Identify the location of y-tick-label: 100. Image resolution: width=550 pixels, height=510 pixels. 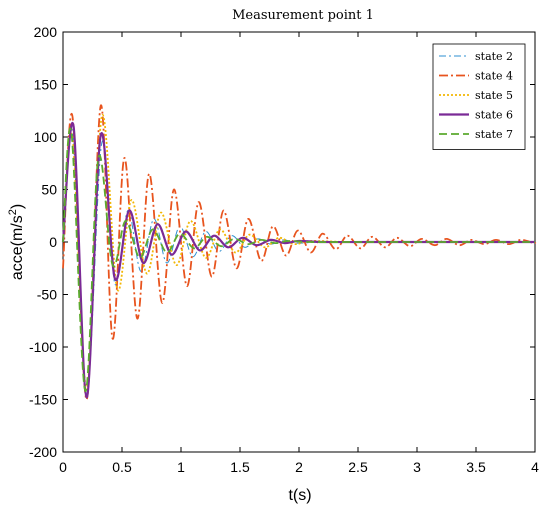
(46, 137).